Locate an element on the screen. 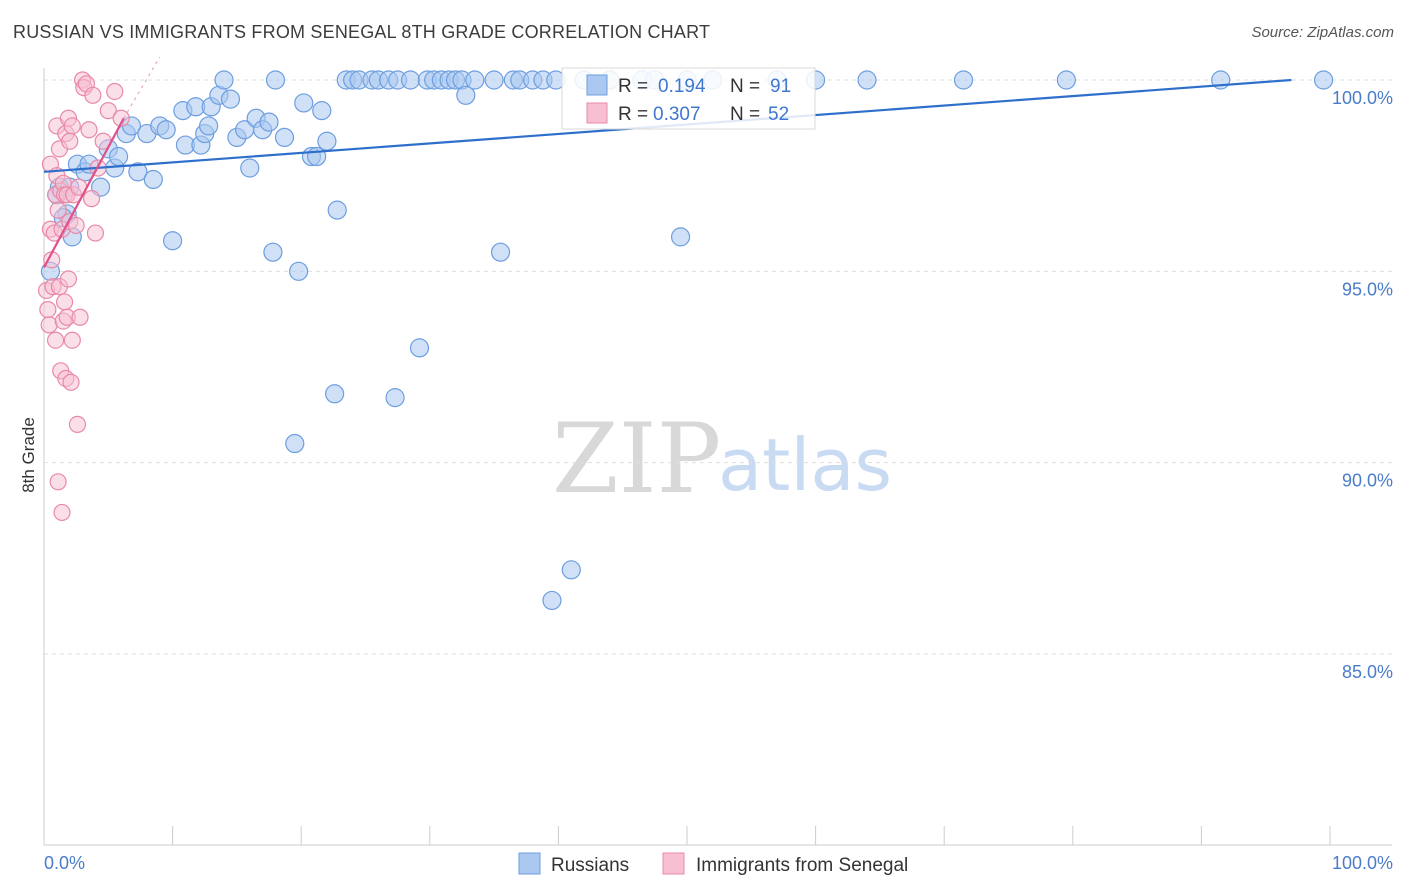 Image resolution: width=1406 pixels, height=892 pixels. y-axis-title: 8th Grade is located at coordinates (28, 455).